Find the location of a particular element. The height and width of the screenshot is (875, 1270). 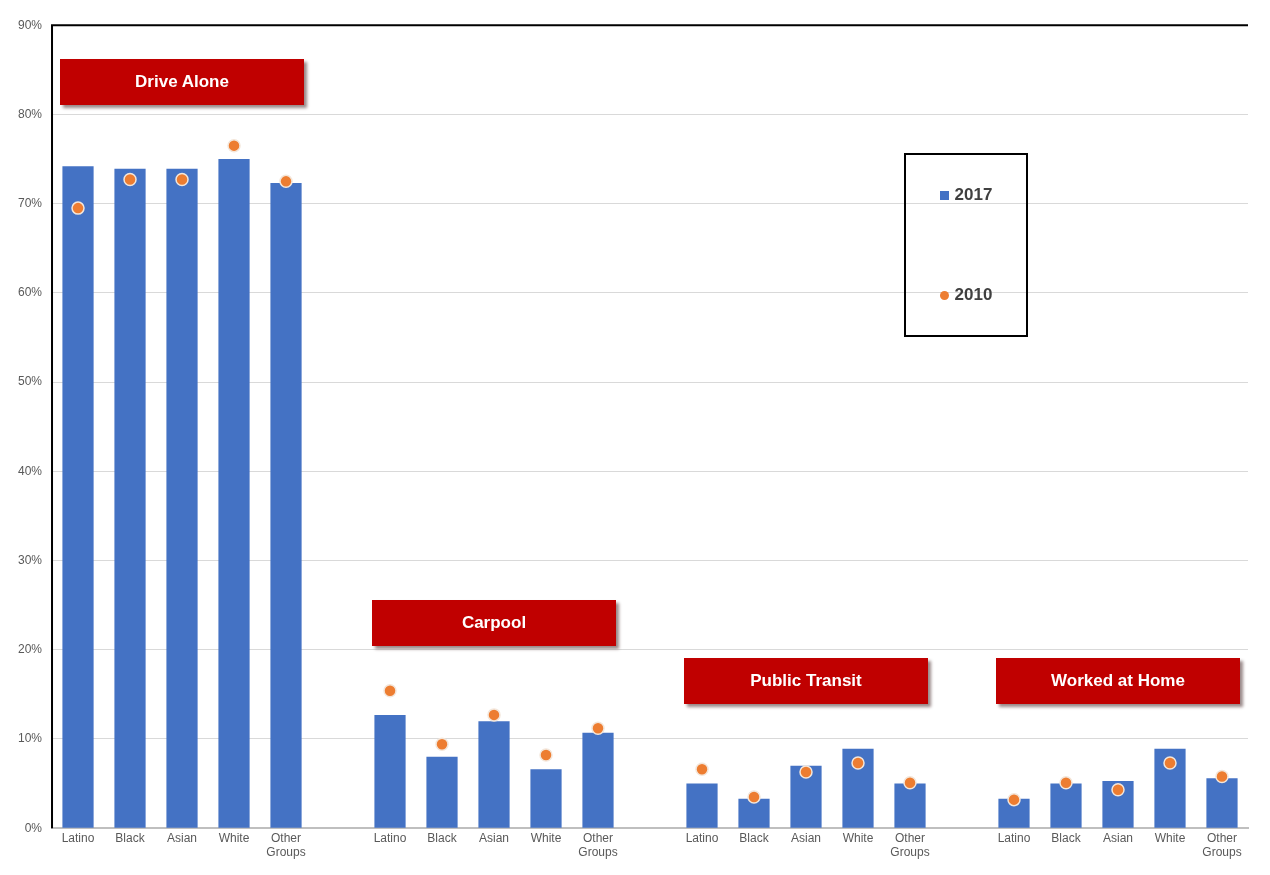

y-tick-label: 90% is located at coordinates (30, 24).